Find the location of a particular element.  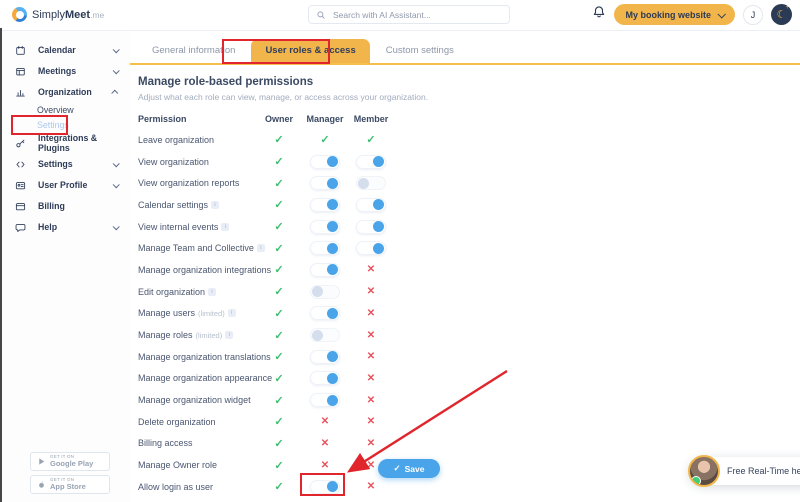

code-icon is located at coordinates (21, 164).